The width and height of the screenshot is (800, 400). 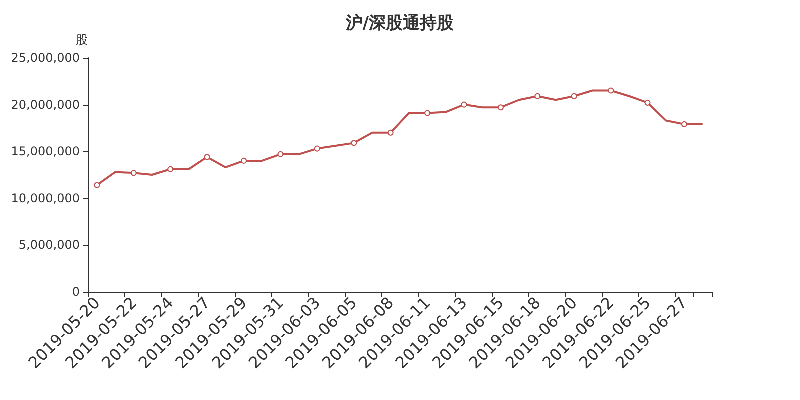 What do you see at coordinates (45, 58) in the screenshot?
I see `y-tick-label: 25,000,000` at bounding box center [45, 58].